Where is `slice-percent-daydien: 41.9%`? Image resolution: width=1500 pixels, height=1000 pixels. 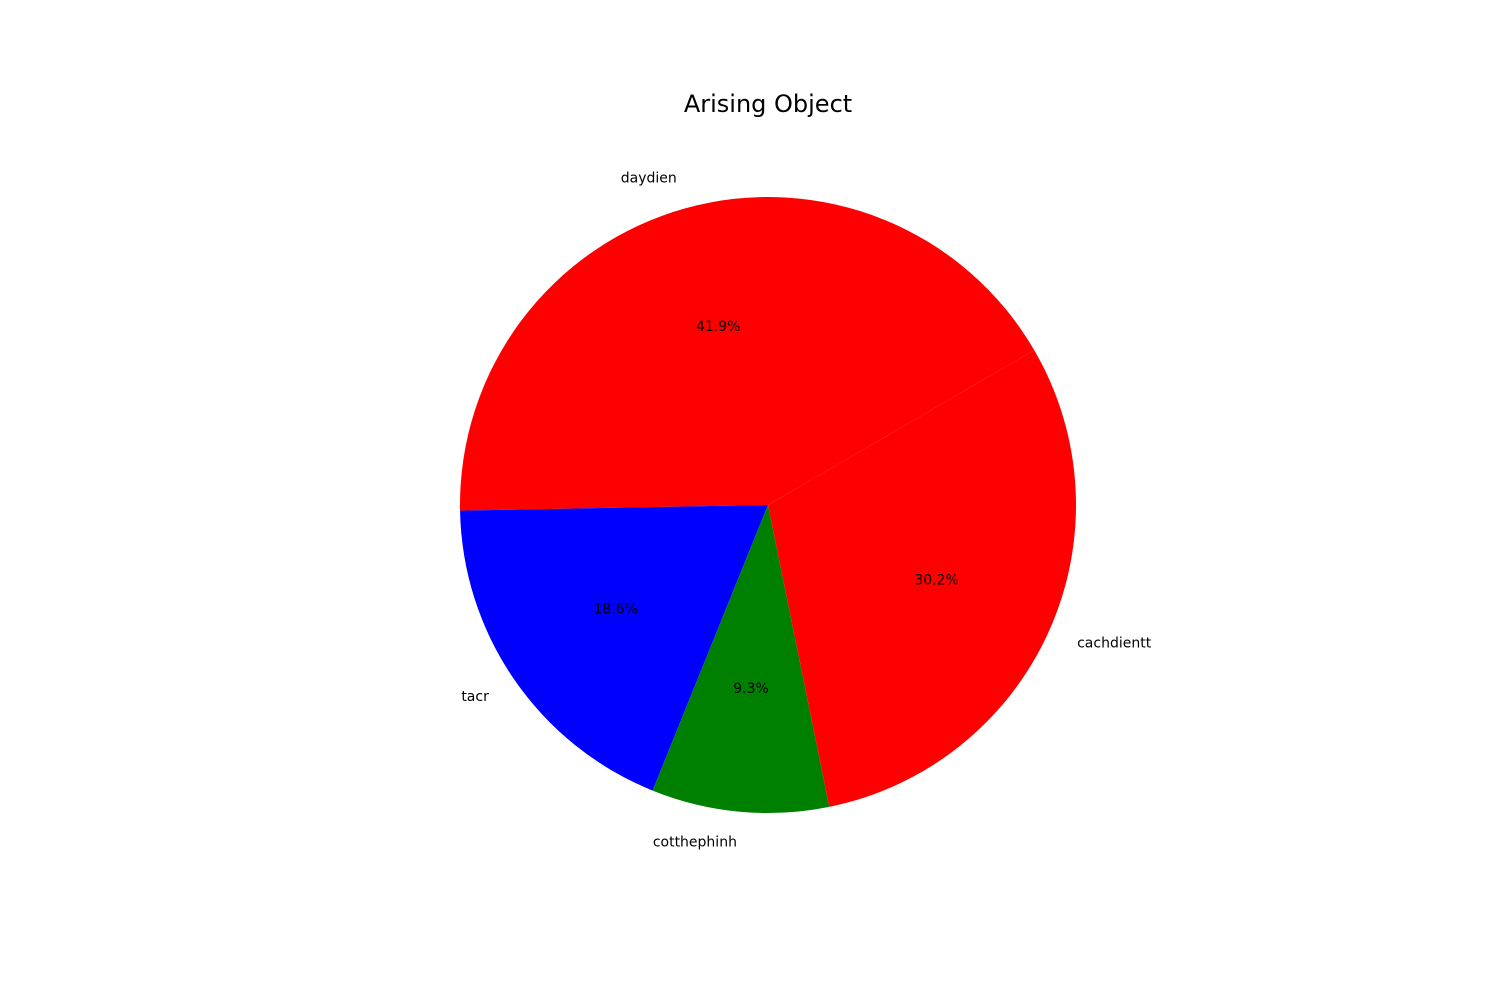
slice-percent-daydien: 41.9% is located at coordinates (718, 327).